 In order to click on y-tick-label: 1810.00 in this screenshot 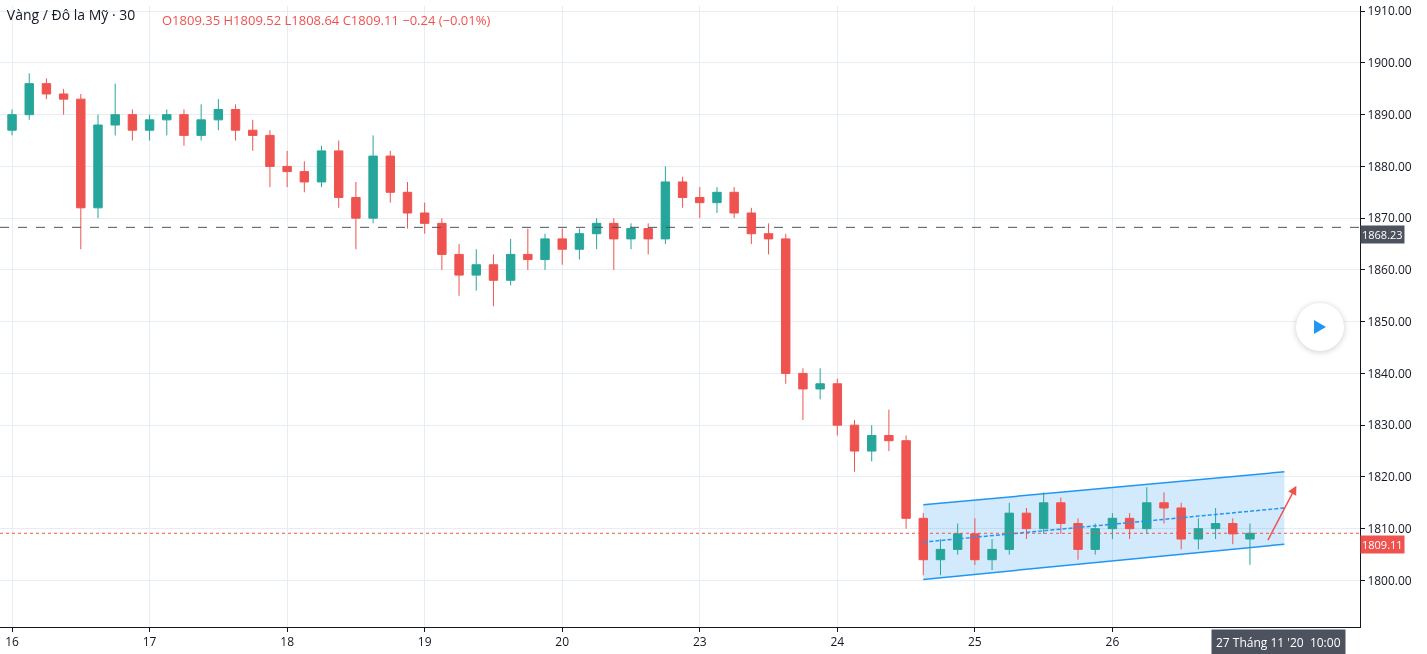, I will do `click(1389, 528)`.